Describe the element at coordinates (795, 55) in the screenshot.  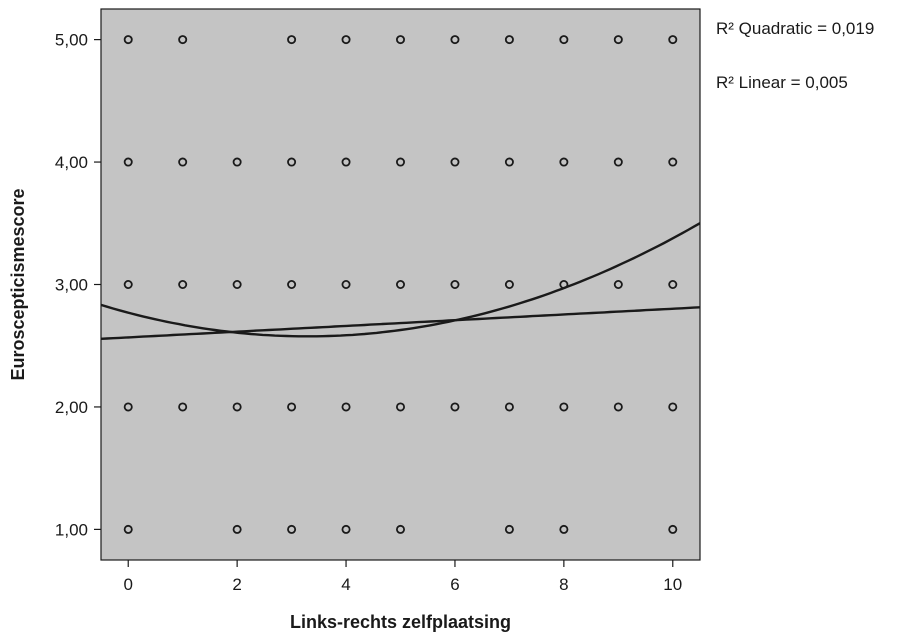
I see `legend: R² Quadratic = 0,019 R² Linear = 0,005` at that location.